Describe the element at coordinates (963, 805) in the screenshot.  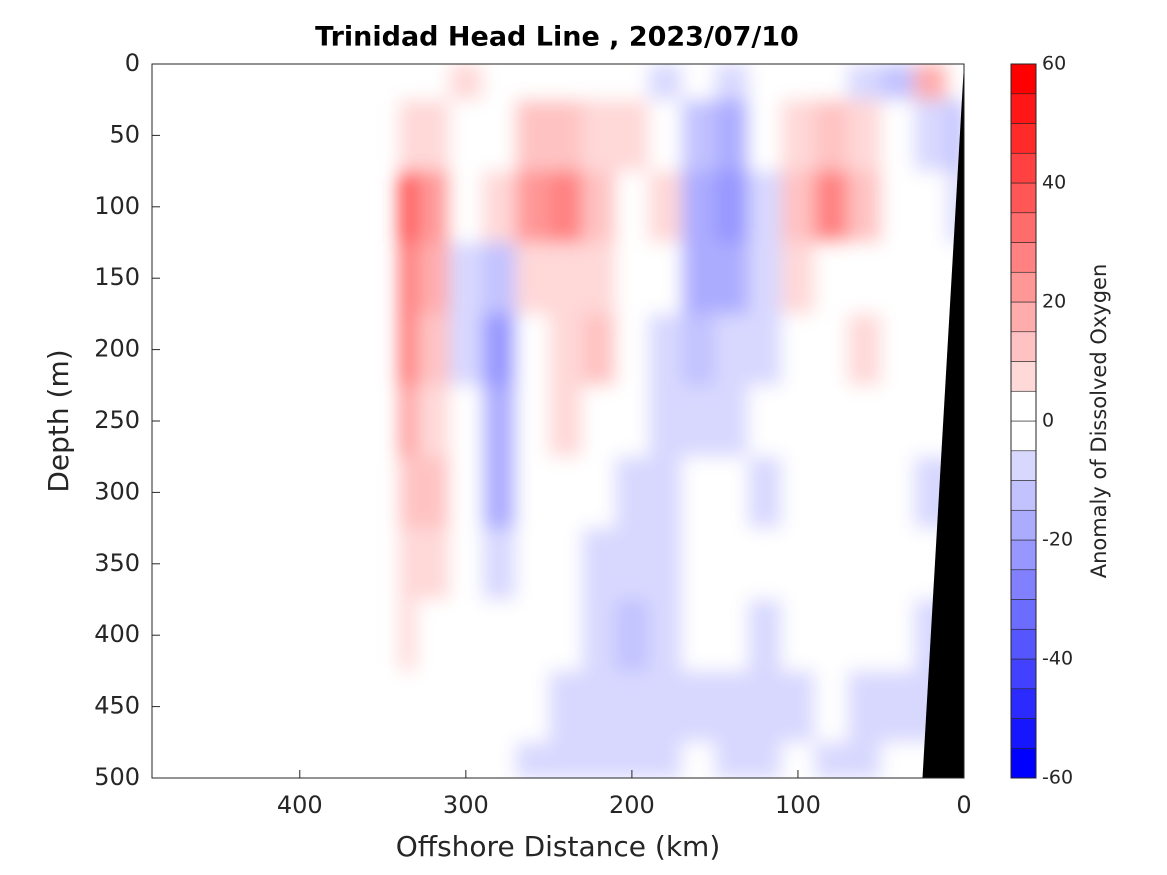
I see `x-tick-label: 0` at that location.